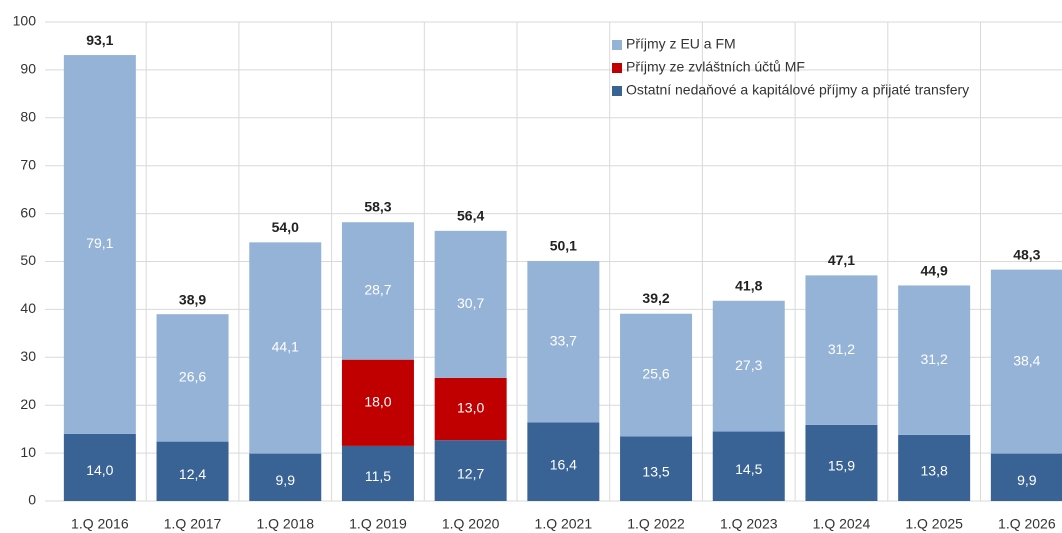 Image resolution: width=1062 pixels, height=533 pixels. I want to click on x-tick-label: 1.Q 2019, so click(378, 524).